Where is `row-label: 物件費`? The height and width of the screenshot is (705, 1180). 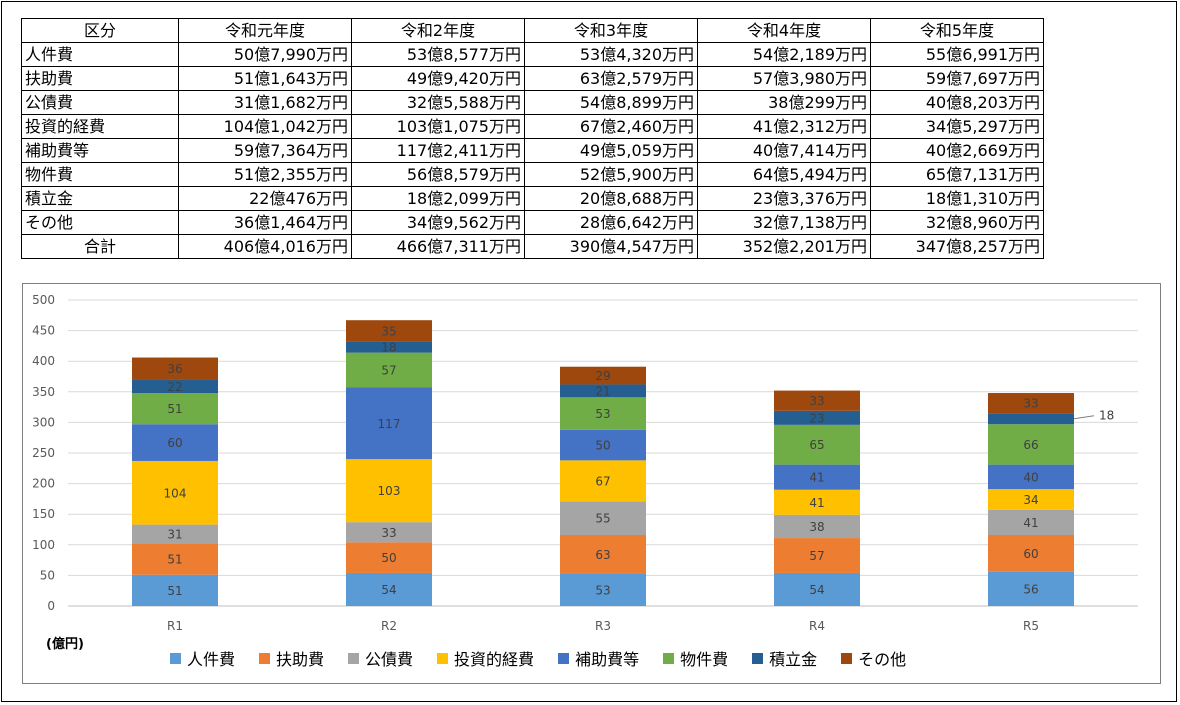
row-label: 物件費 is located at coordinates (100, 174).